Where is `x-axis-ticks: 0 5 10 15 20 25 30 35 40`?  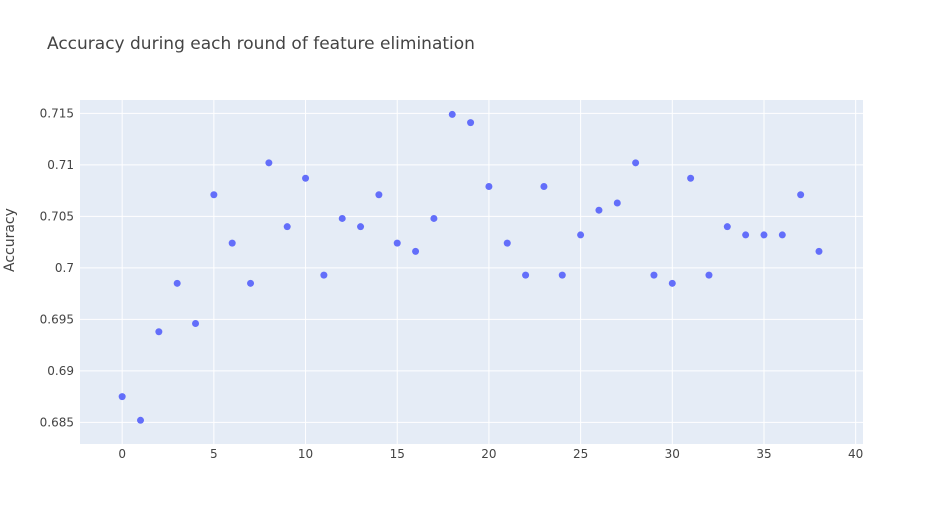
x-axis-ticks: 0 5 10 15 20 25 30 35 40 is located at coordinates (490, 454).